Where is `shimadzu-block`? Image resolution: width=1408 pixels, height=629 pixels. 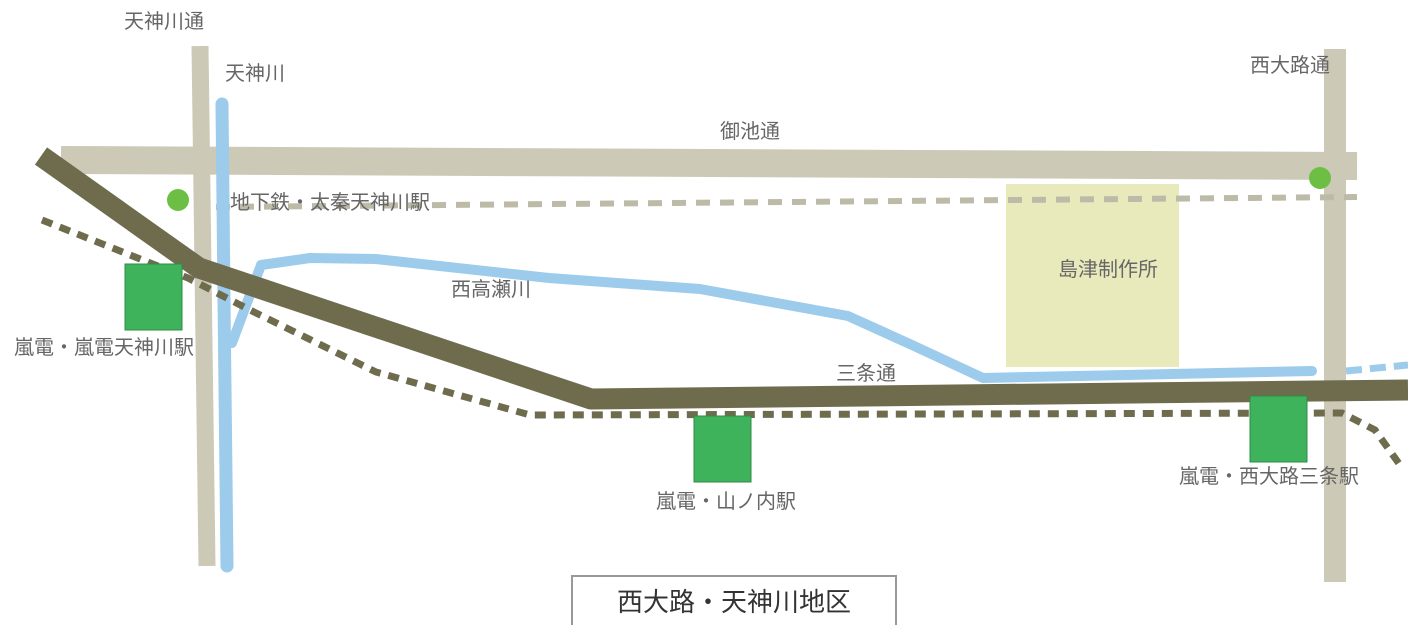
shimadzu-block is located at coordinates (1092, 275).